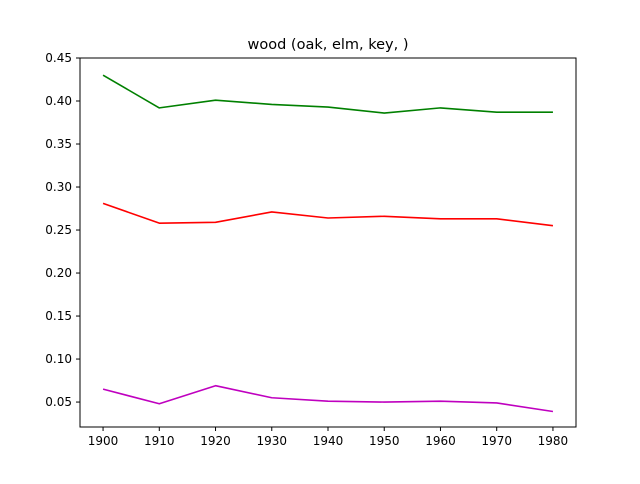  Describe the element at coordinates (103, 441) in the screenshot. I see `x-tick-label: 1900` at that location.